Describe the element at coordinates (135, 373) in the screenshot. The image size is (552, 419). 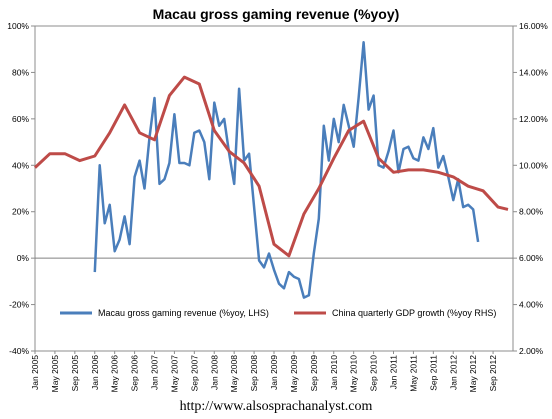
I see `x-tick-label: Sep 2006` at that location.